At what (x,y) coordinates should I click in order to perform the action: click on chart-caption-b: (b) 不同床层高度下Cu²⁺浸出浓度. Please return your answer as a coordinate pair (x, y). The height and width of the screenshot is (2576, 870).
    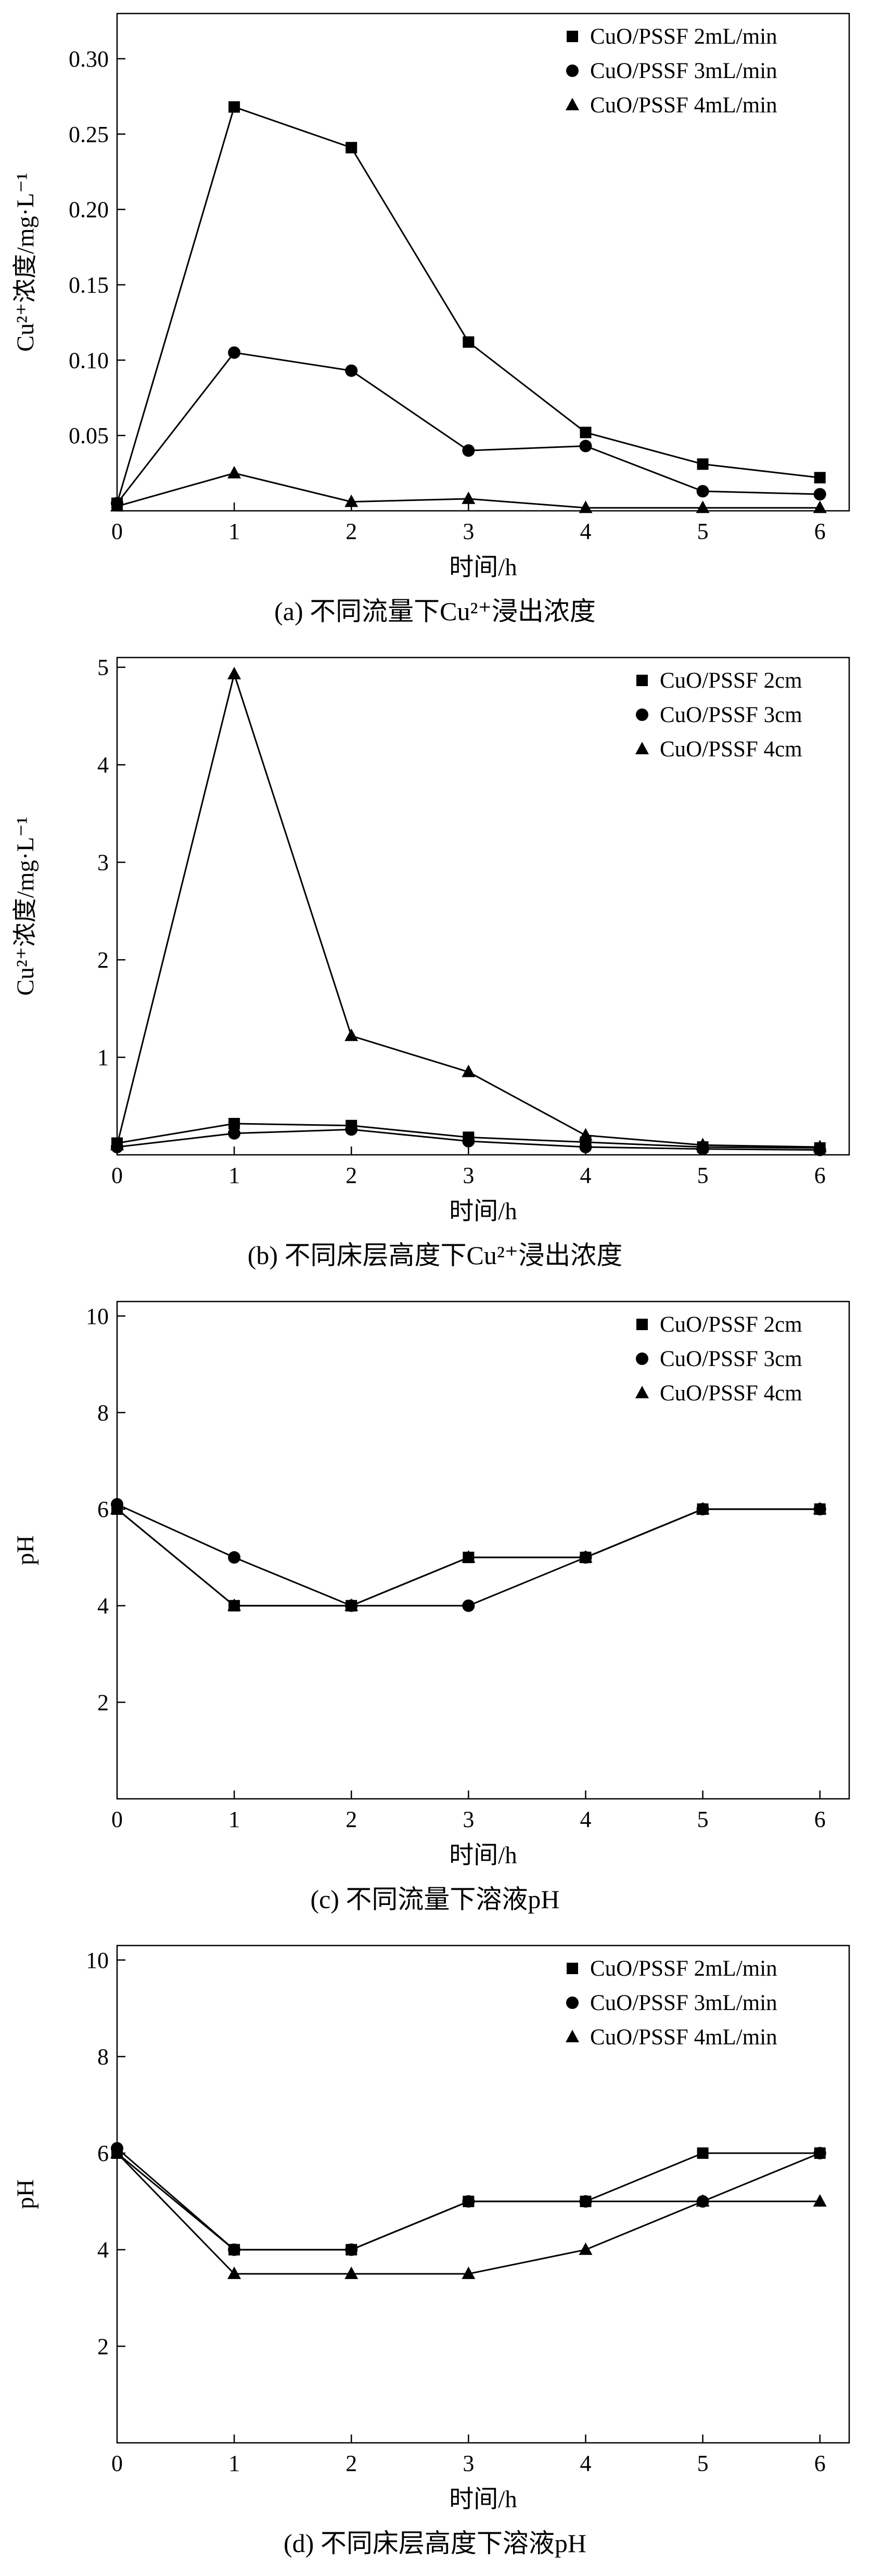
    Looking at the image, I should click on (435, 1255).